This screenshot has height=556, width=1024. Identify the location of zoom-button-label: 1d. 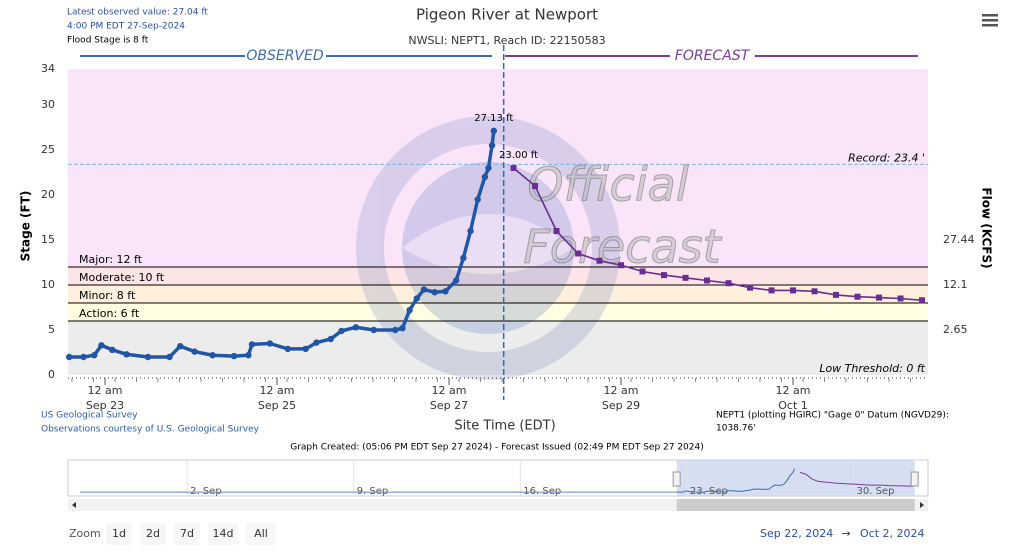
(119, 533).